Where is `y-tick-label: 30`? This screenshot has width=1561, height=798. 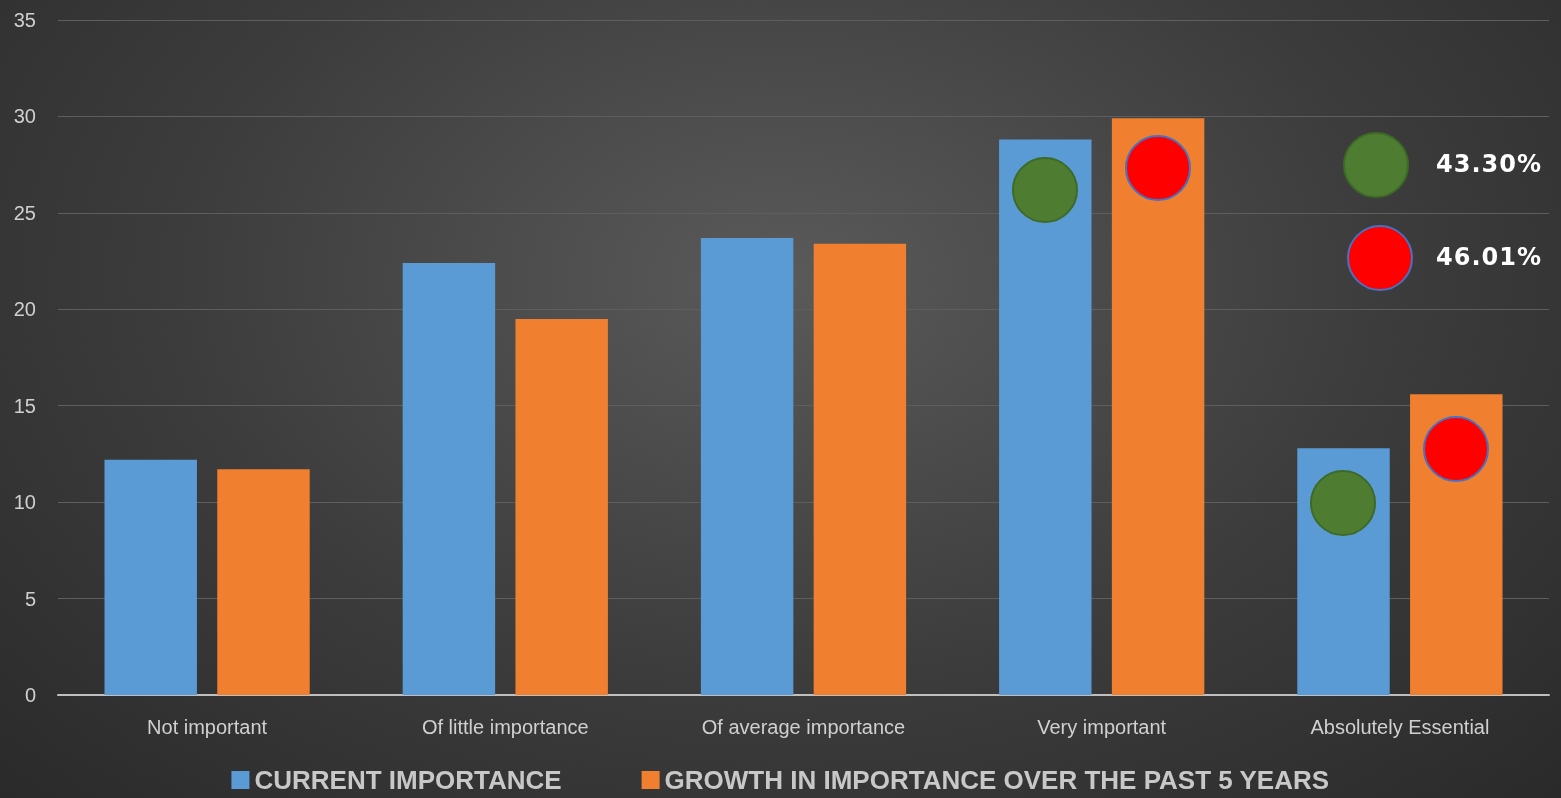
y-tick-label: 30 is located at coordinates (24, 116).